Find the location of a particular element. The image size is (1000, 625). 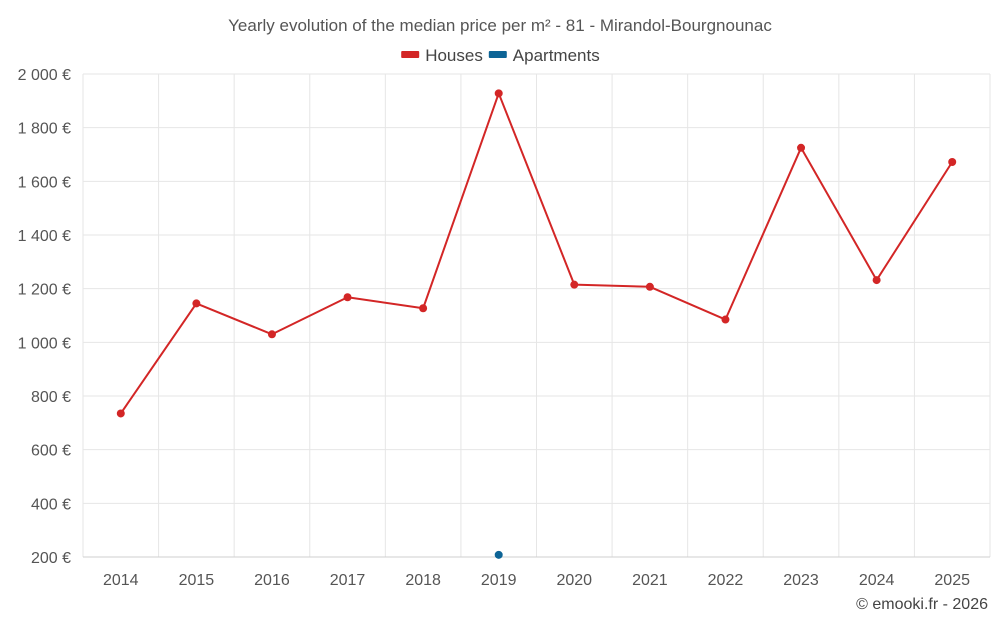

y-tick-label-5: 1 200 € is located at coordinates (44, 290).